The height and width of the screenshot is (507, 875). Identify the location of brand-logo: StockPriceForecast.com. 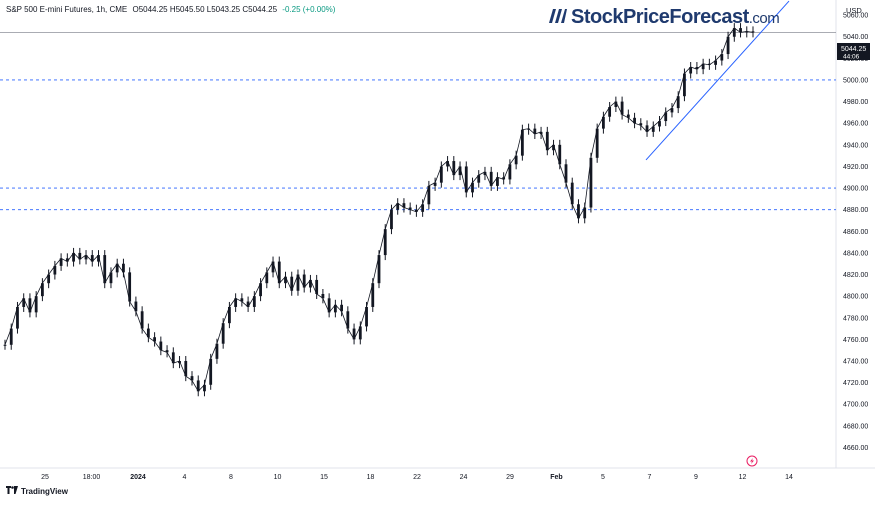
(663, 17).